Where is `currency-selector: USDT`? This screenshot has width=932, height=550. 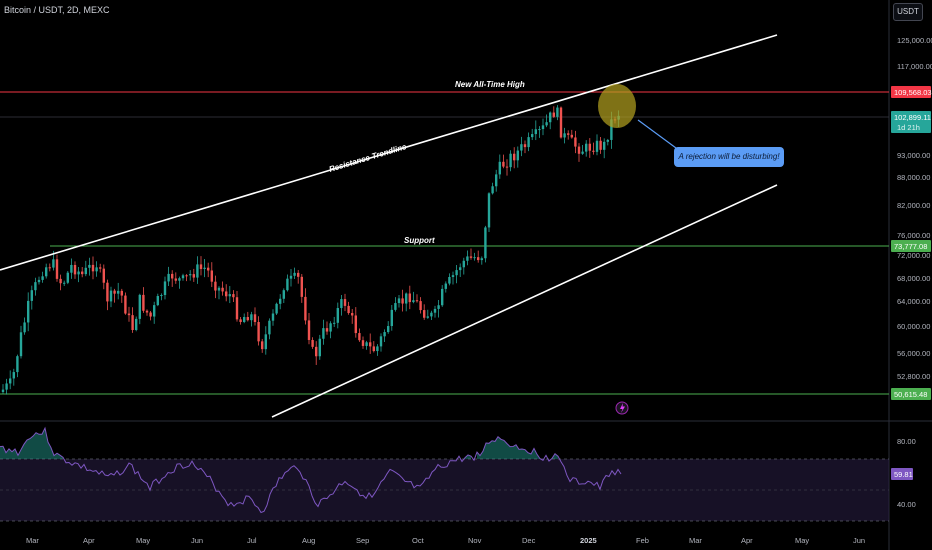
currency-selector: USDT is located at coordinates (908, 12).